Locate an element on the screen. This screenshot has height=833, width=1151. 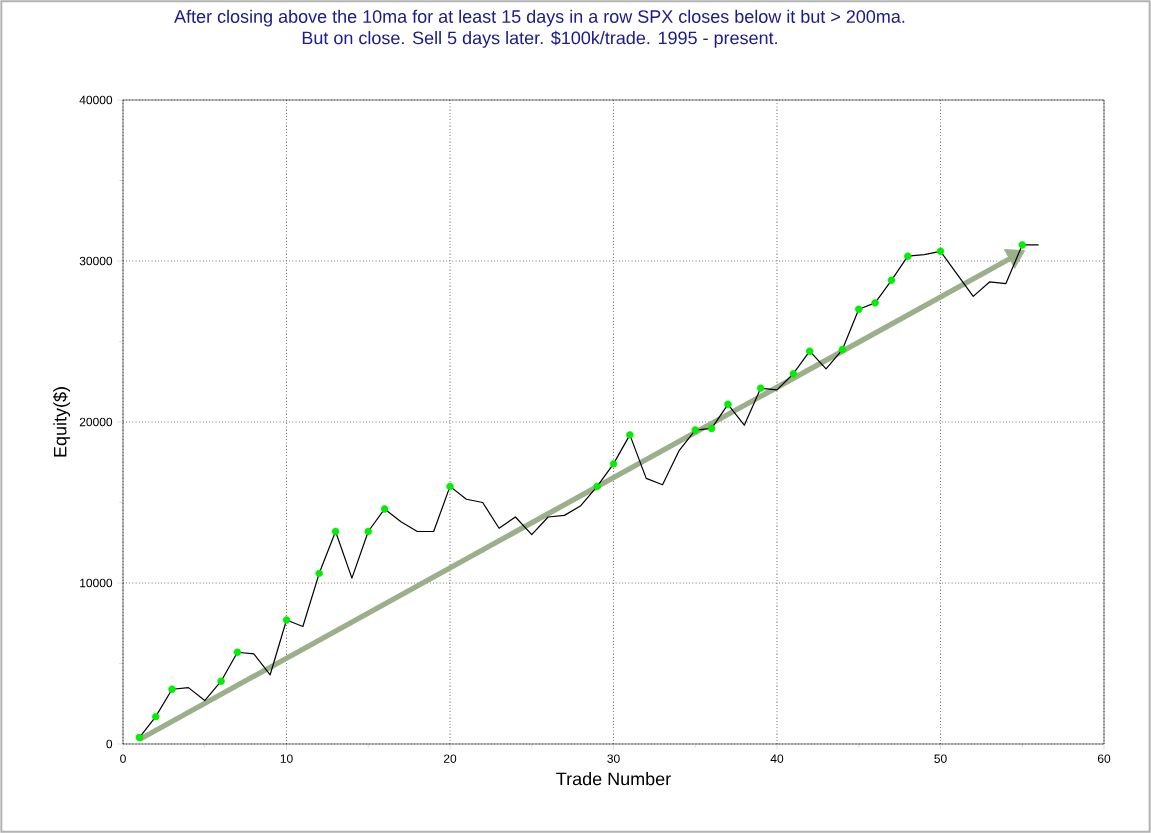
y-tick-label: 40000 is located at coordinates (96, 100).